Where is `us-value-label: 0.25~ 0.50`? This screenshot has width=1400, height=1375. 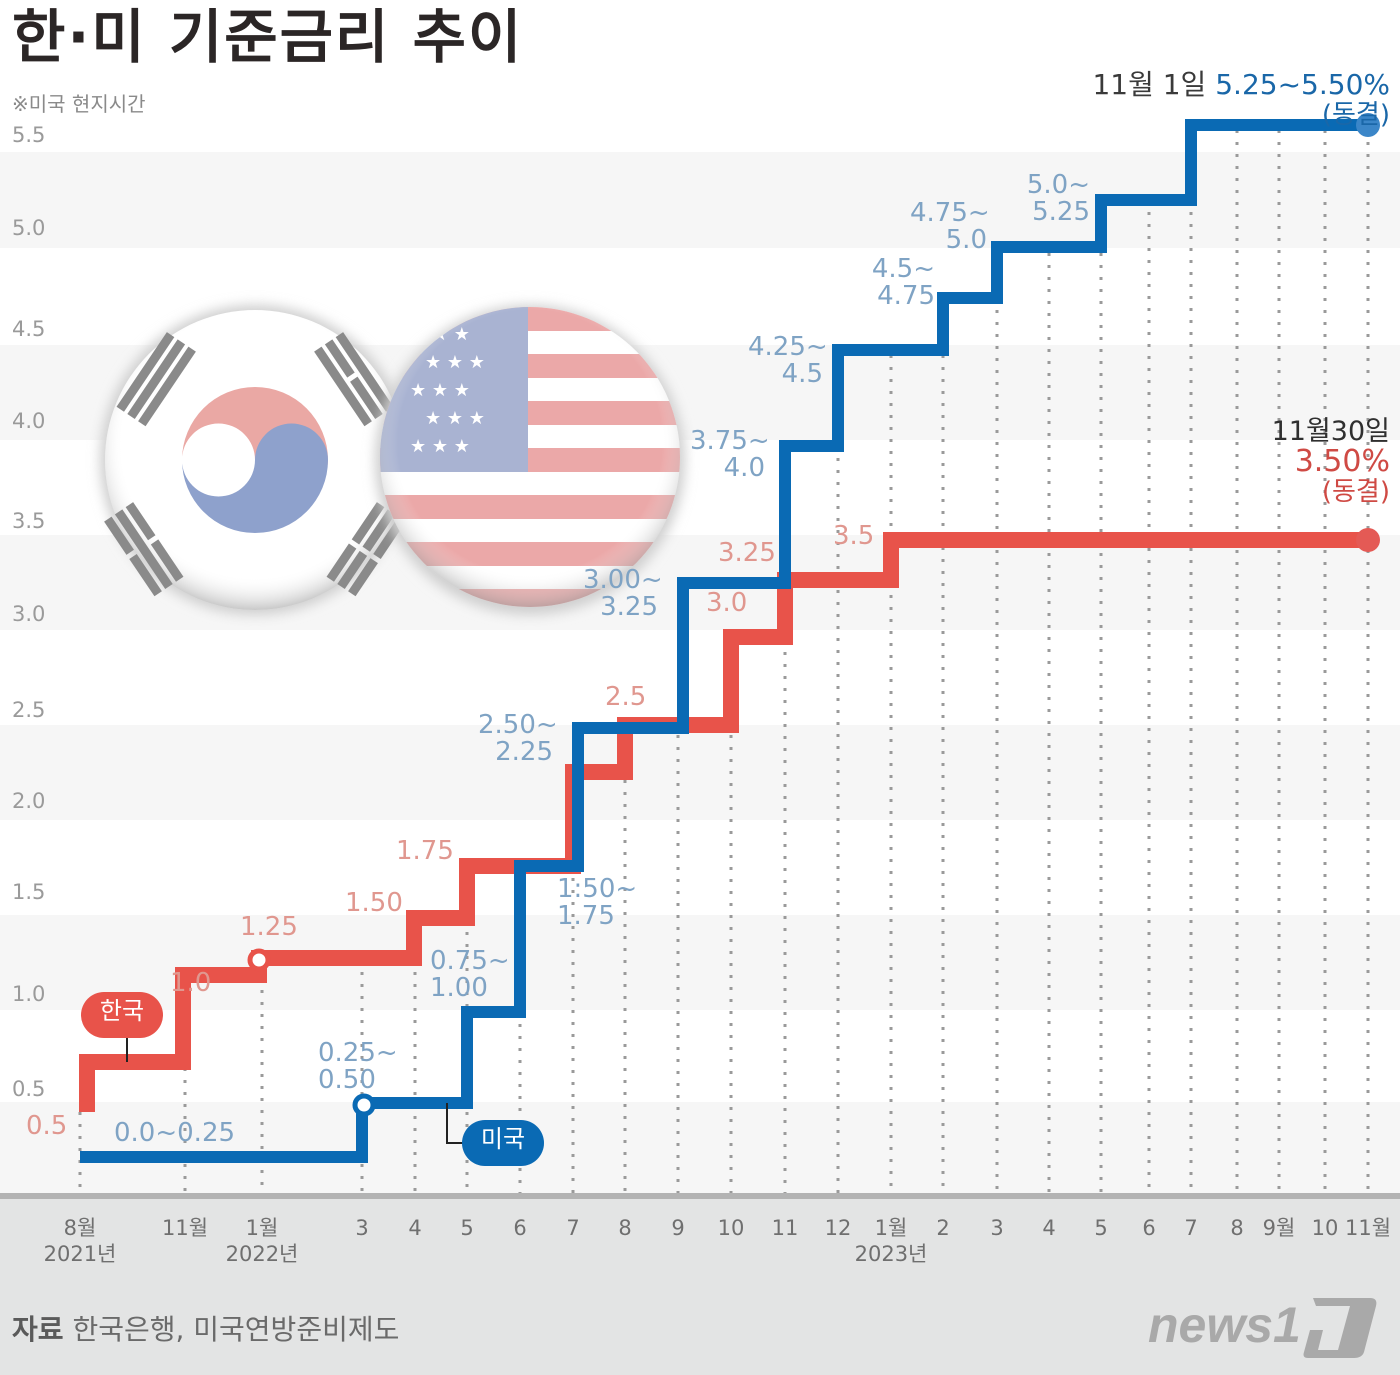 us-value-label: 0.25~ 0.50 is located at coordinates (358, 1067).